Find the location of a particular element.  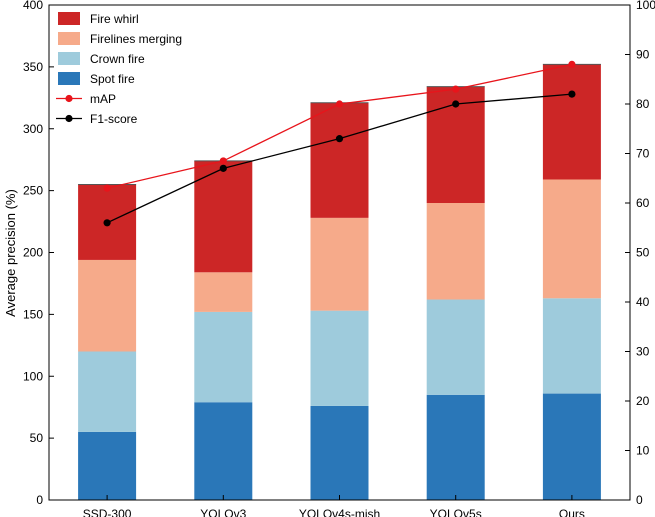

bar-fire-whirl-yolov3 is located at coordinates (223, 216).